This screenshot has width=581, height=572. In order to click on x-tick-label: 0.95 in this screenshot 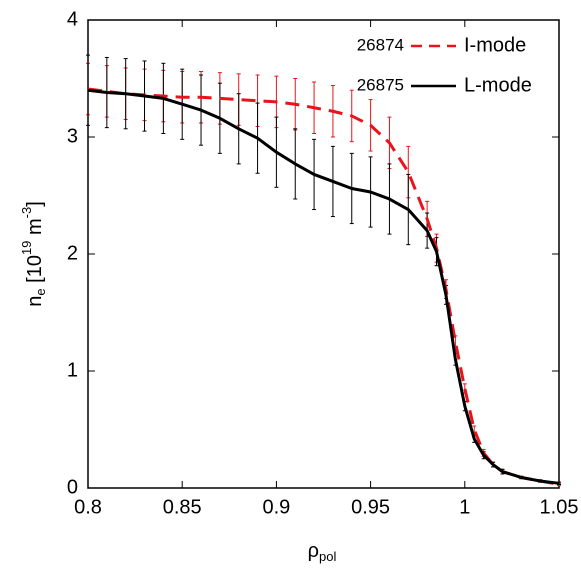, I will do `click(370, 507)`.